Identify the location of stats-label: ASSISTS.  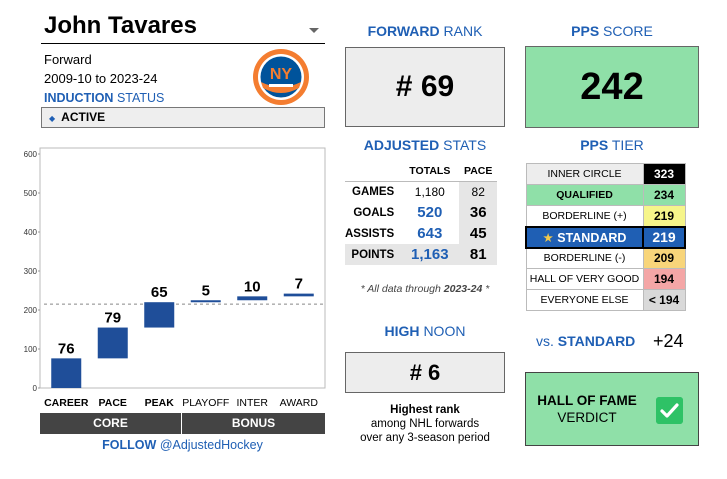
(370, 233).